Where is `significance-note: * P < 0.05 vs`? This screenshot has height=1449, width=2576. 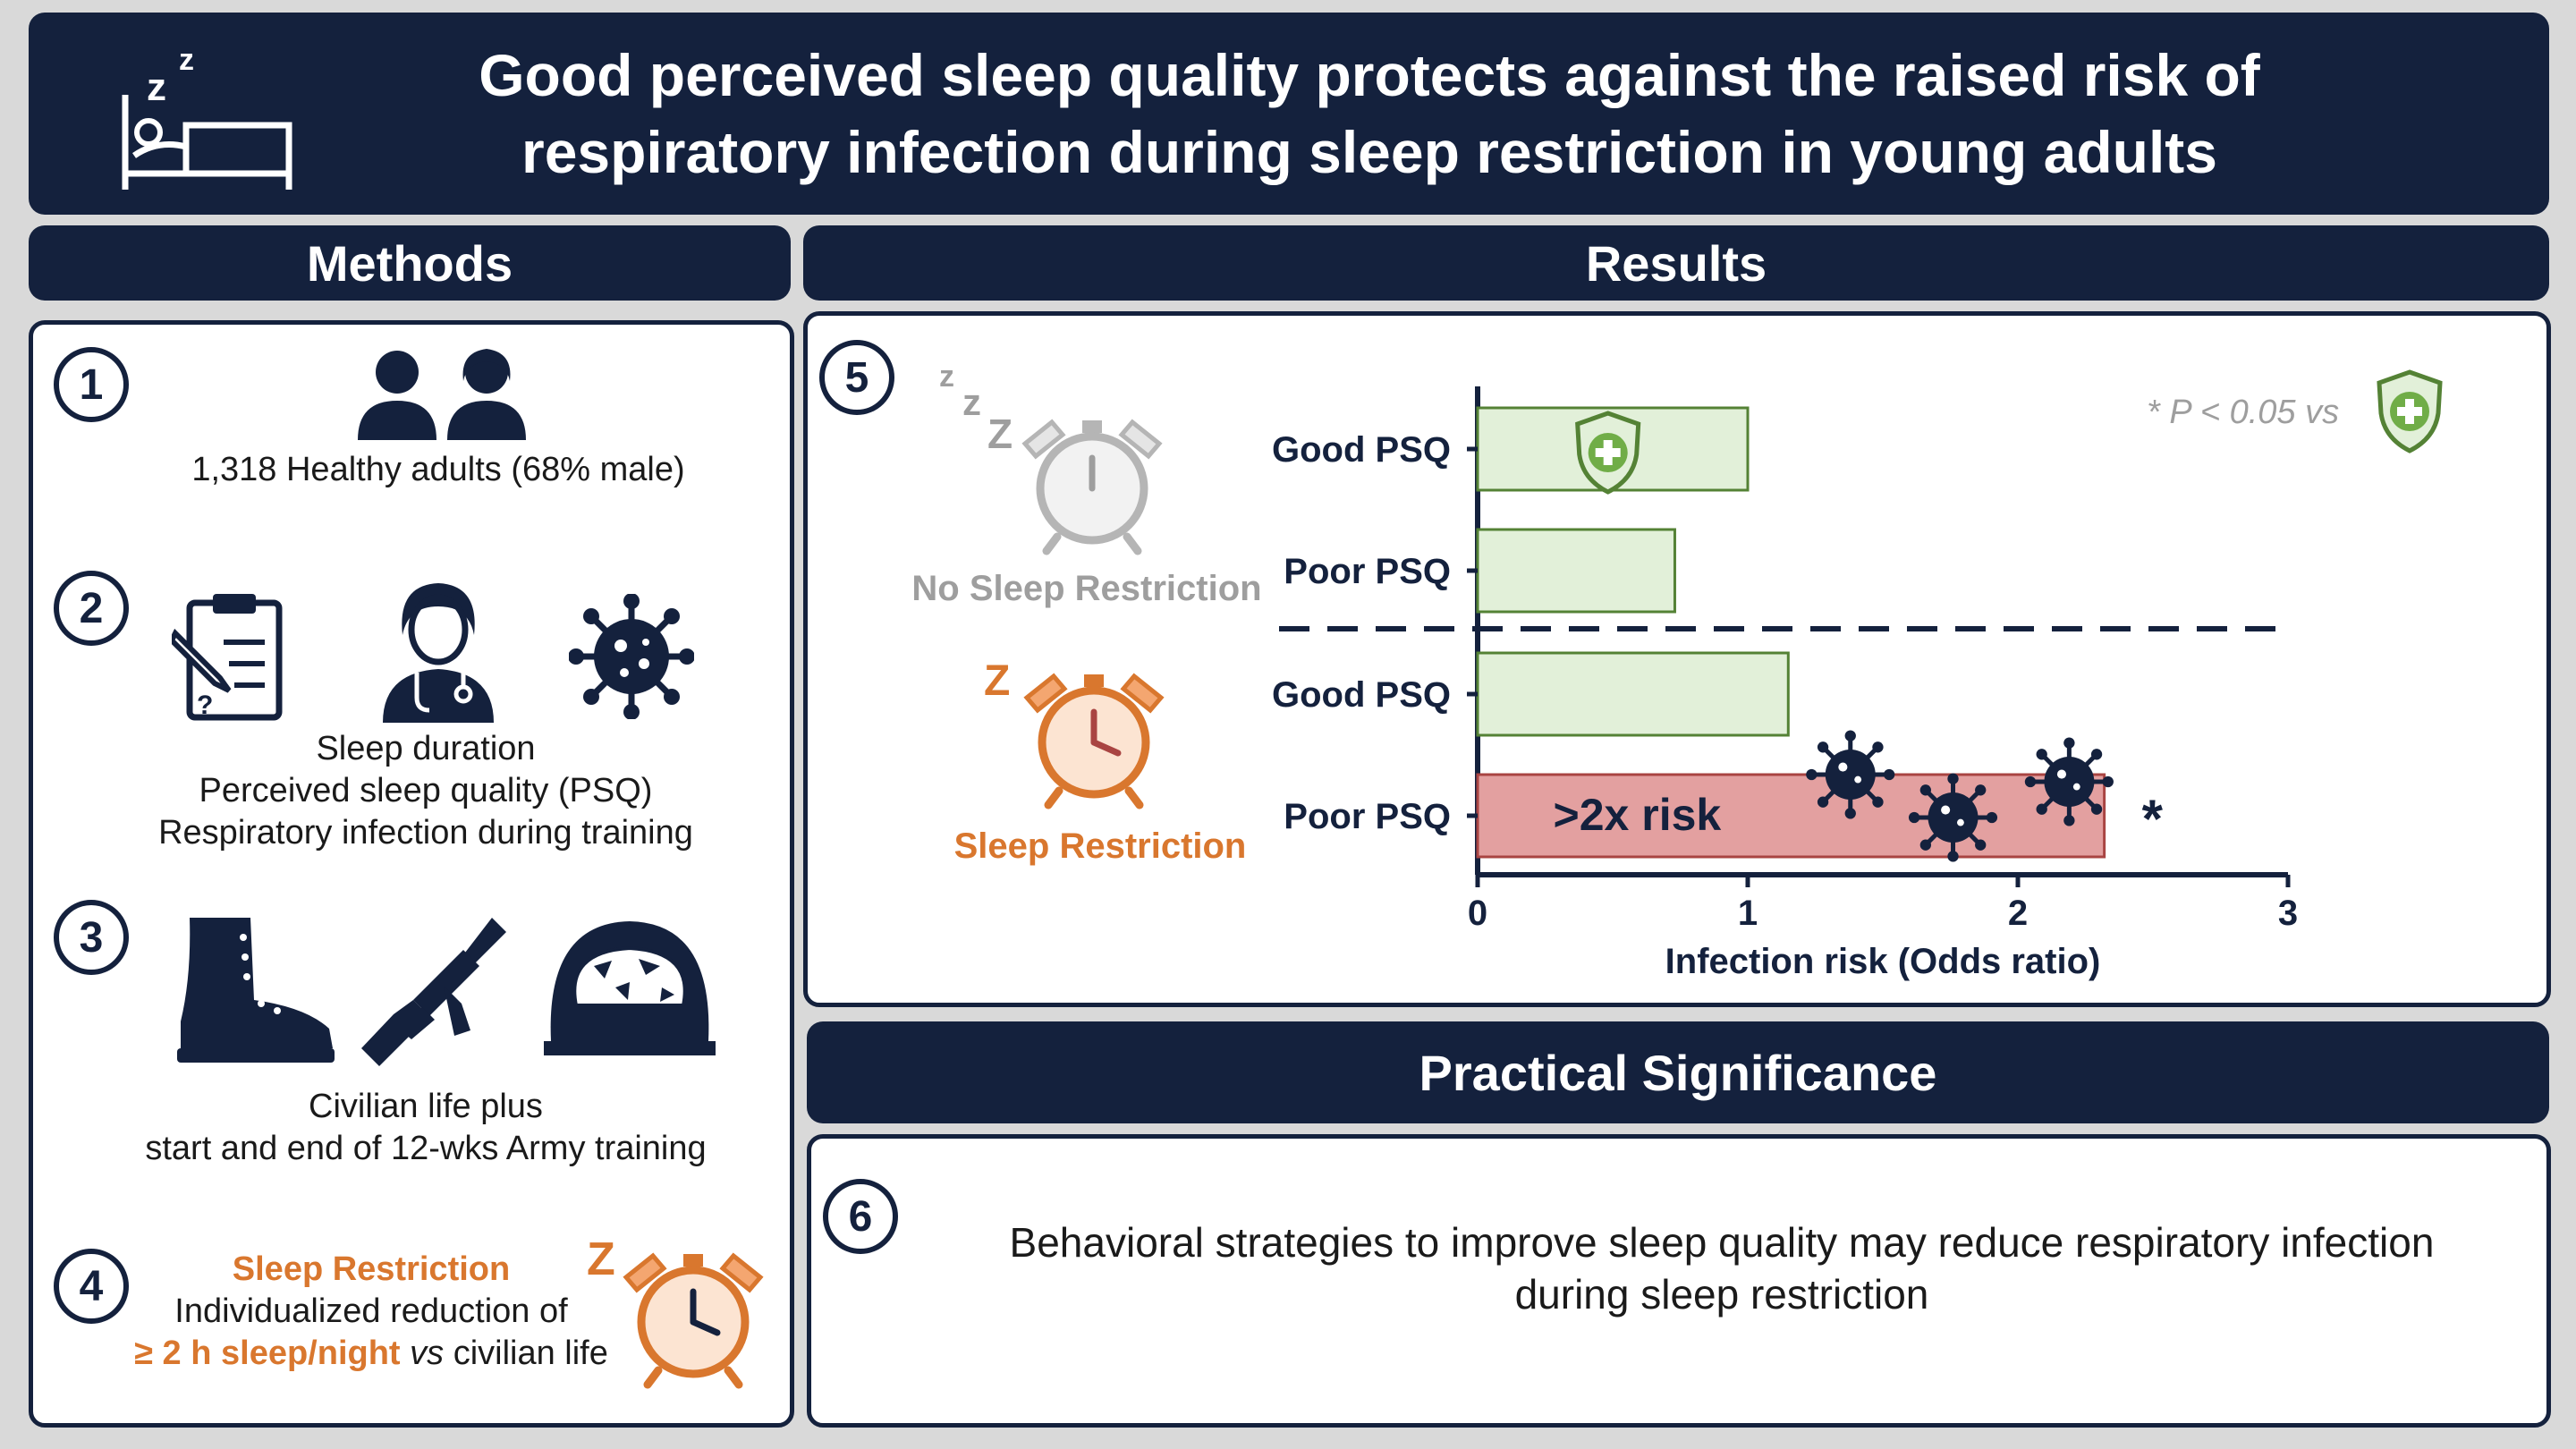 significance-note: * P < 0.05 vs is located at coordinates (2243, 413).